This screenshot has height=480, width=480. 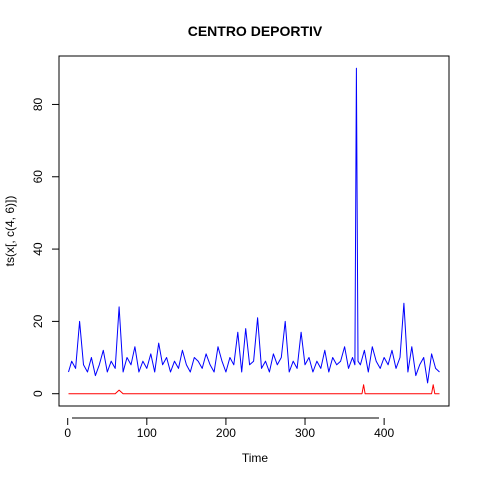 I want to click on x-tick-label: 300, so click(x=305, y=433).